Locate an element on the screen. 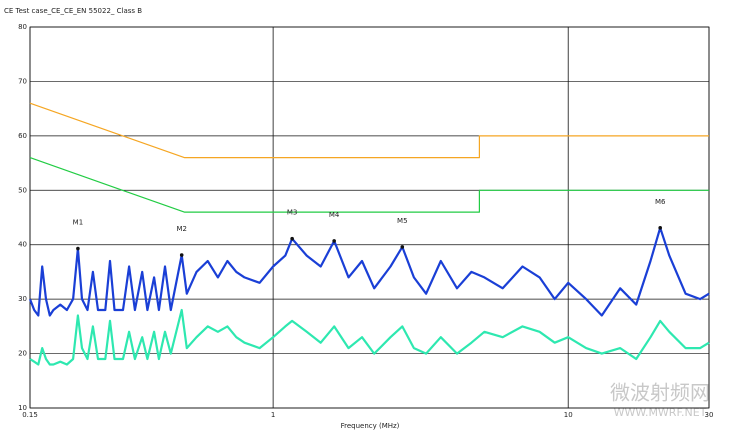 The image size is (742, 434). y-tick-label: 10 is located at coordinates (22, 408).